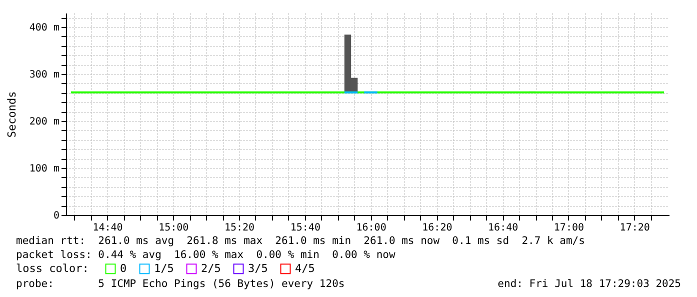 The image size is (697, 297). Describe the element at coordinates (107, 228) in the screenshot. I see `x-tick-label: 14:40` at that location.